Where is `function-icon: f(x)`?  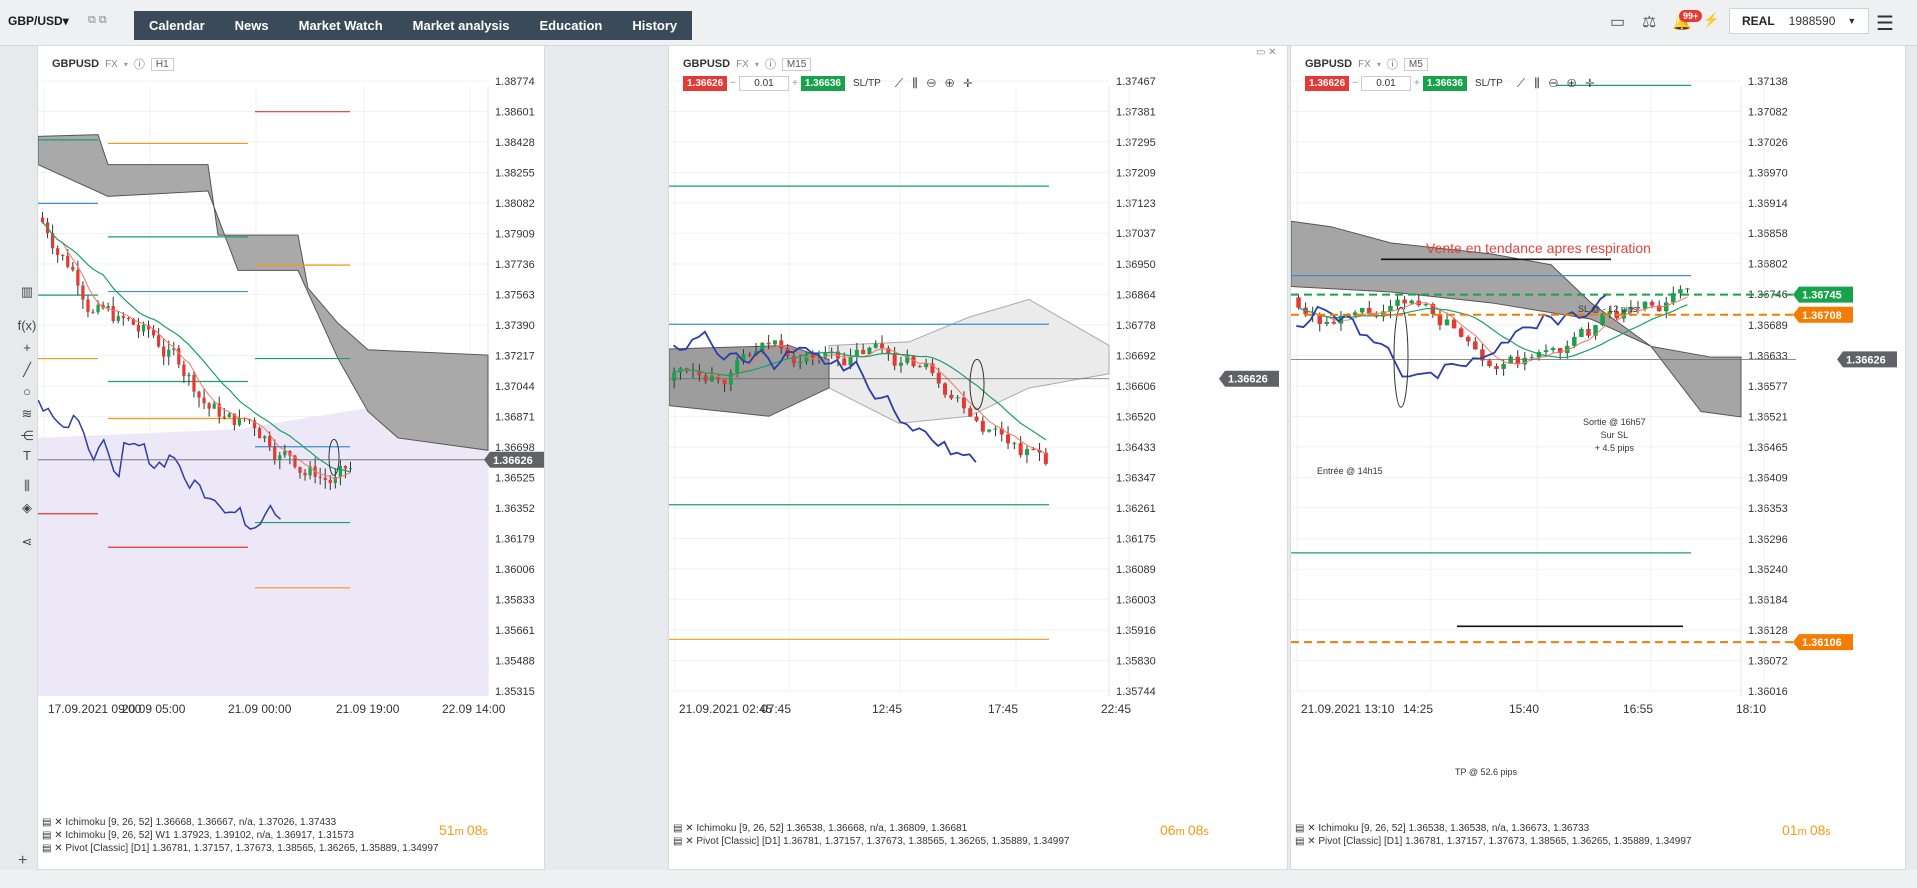
function-icon: f(x) is located at coordinates (27, 325).